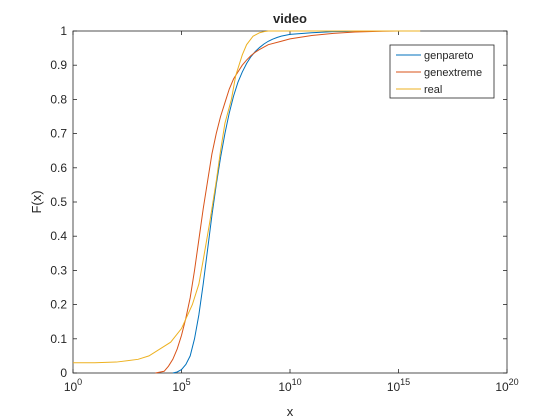 Image resolution: width=560 pixels, height=420 pixels. I want to click on y-tick-label: 0.4, so click(58, 236).